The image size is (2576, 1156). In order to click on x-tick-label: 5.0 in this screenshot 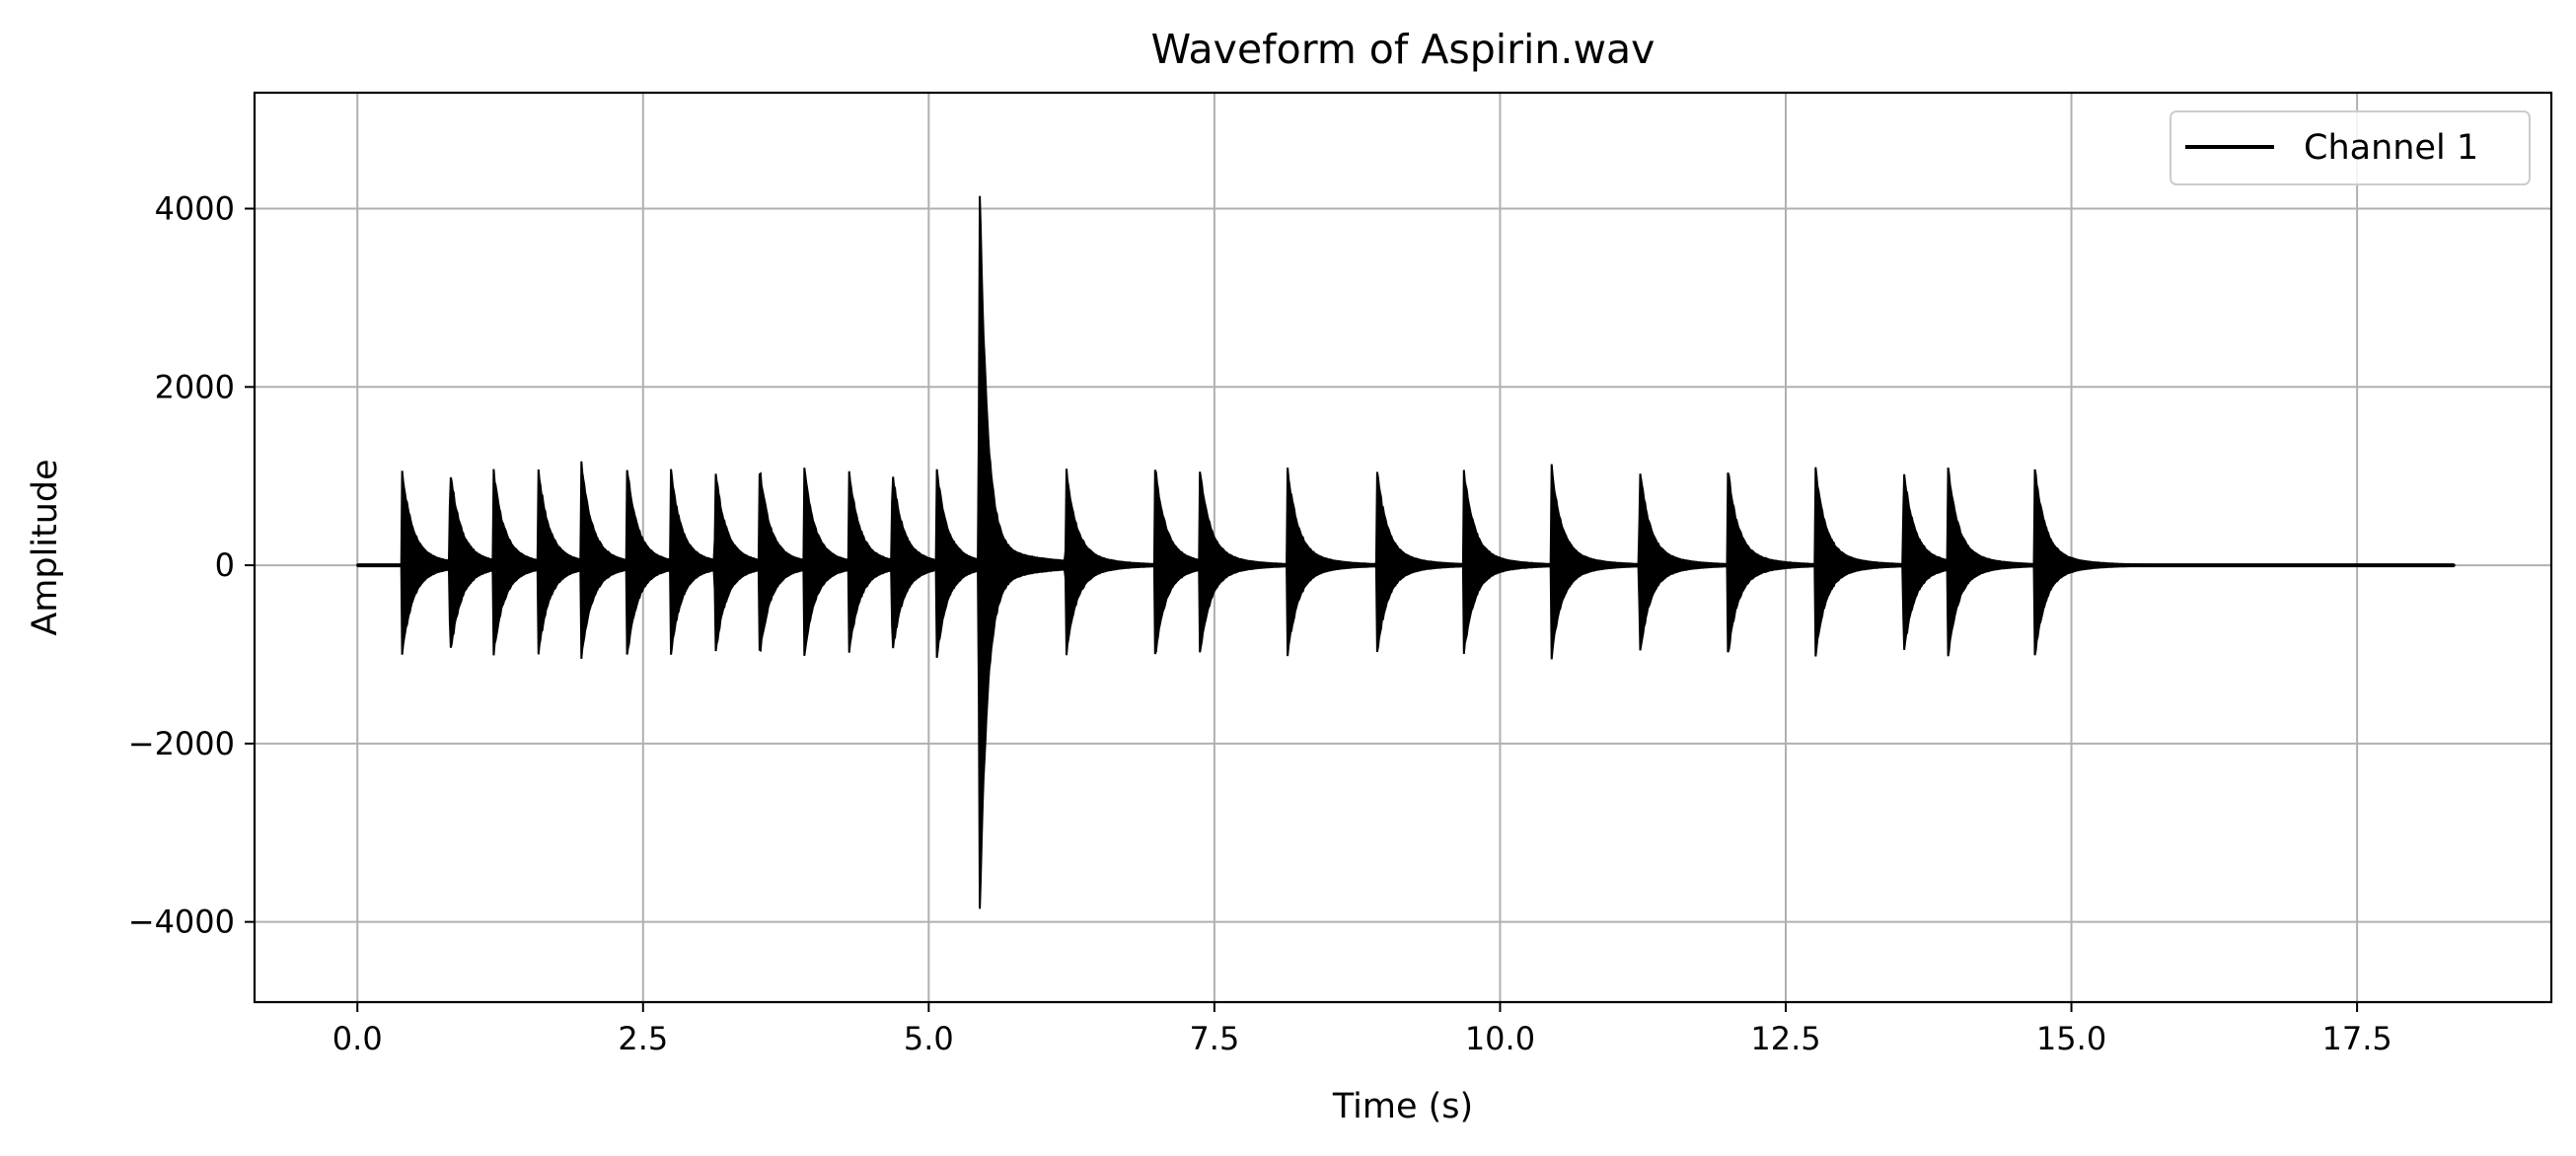, I will do `click(929, 1038)`.